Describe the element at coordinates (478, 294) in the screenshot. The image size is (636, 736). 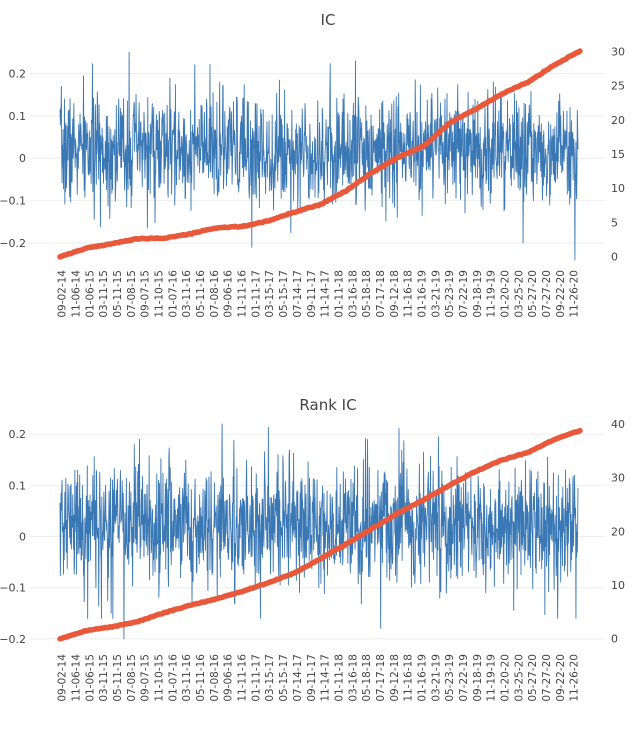
I see `x-tick-label: 09-18-19` at that location.